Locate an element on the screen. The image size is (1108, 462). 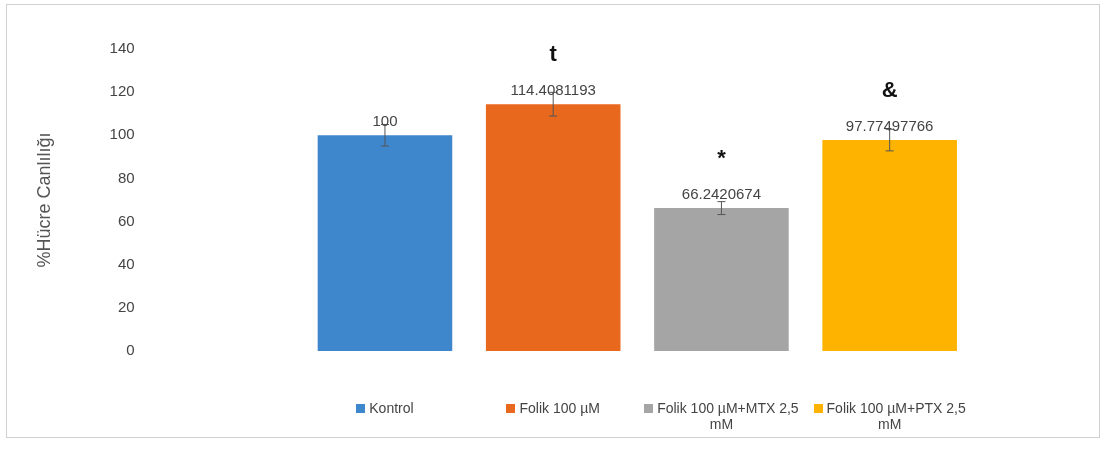
y-tick-label: 80 is located at coordinates (126, 177).